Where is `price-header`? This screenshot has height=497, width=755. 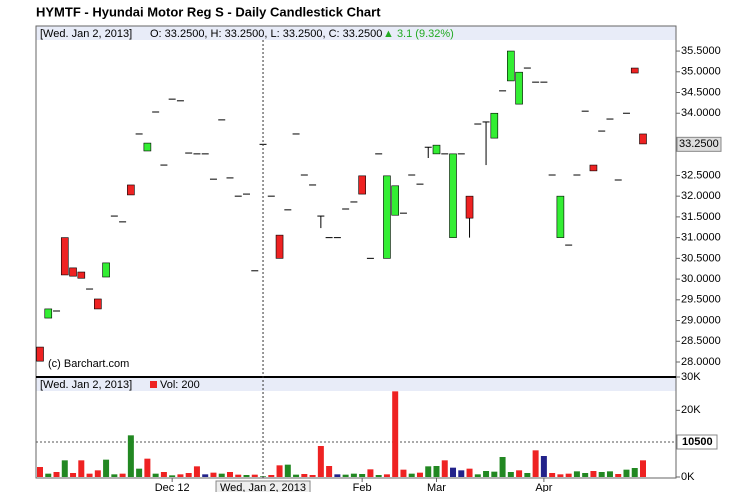
price-header is located at coordinates (356, 33).